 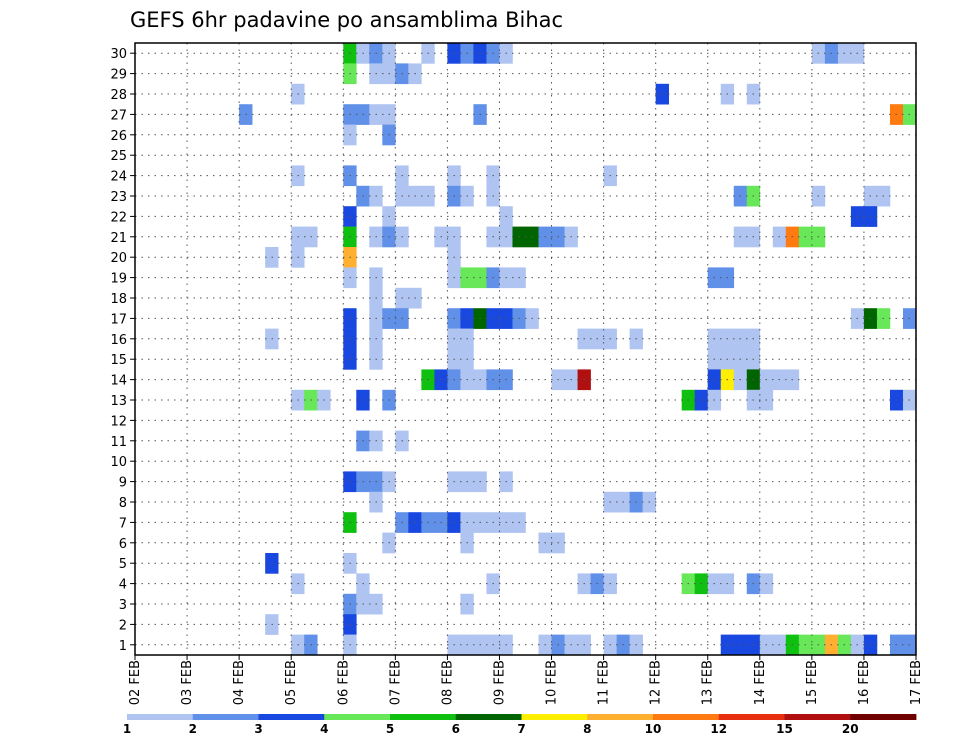 I want to click on x-tick-label: 08 FEB, so click(x=447, y=682).